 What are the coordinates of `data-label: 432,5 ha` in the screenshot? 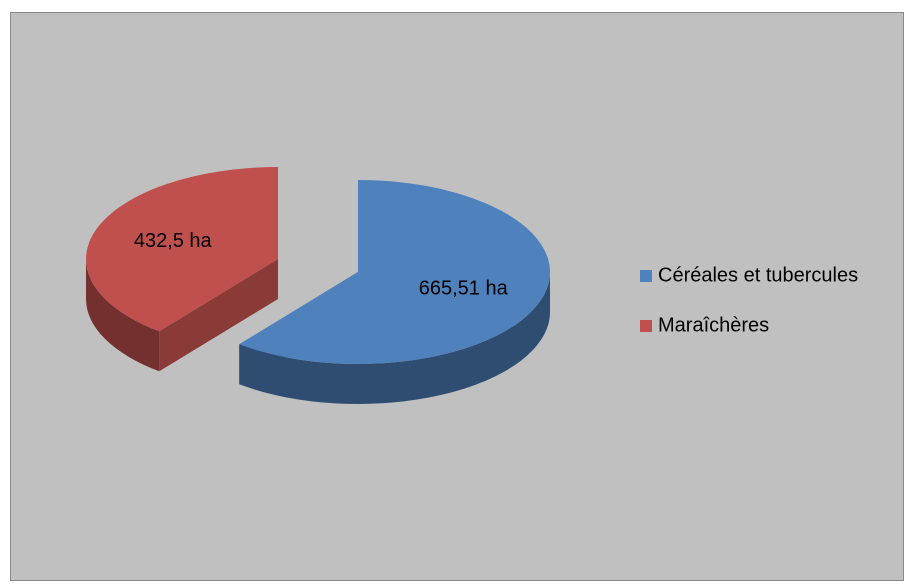 It's located at (173, 241).